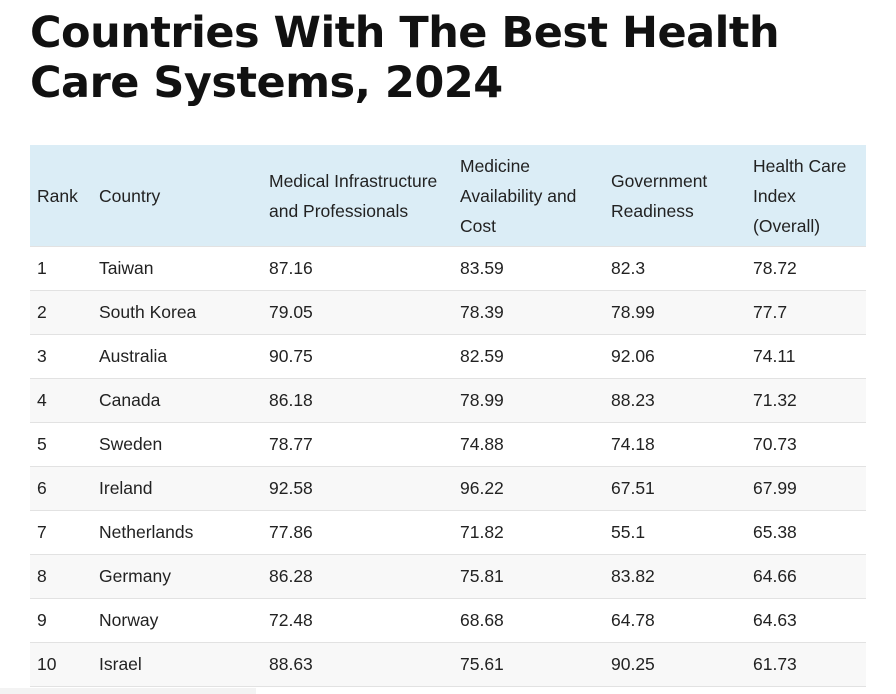  Describe the element at coordinates (364, 196) in the screenshot. I see `column-header-medical-infrastructure: Medical Infrastructure and Professionals` at that location.